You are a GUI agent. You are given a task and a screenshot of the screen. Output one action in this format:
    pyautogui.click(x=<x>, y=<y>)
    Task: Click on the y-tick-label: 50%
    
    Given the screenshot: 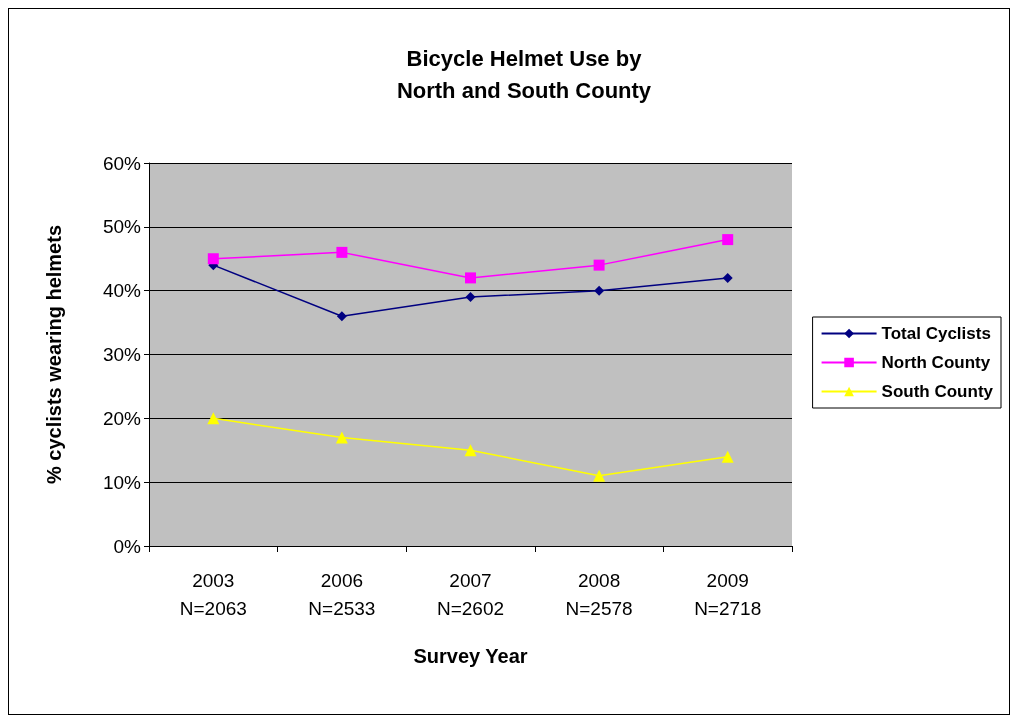 What is the action you would take?
    pyautogui.click(x=122, y=227)
    